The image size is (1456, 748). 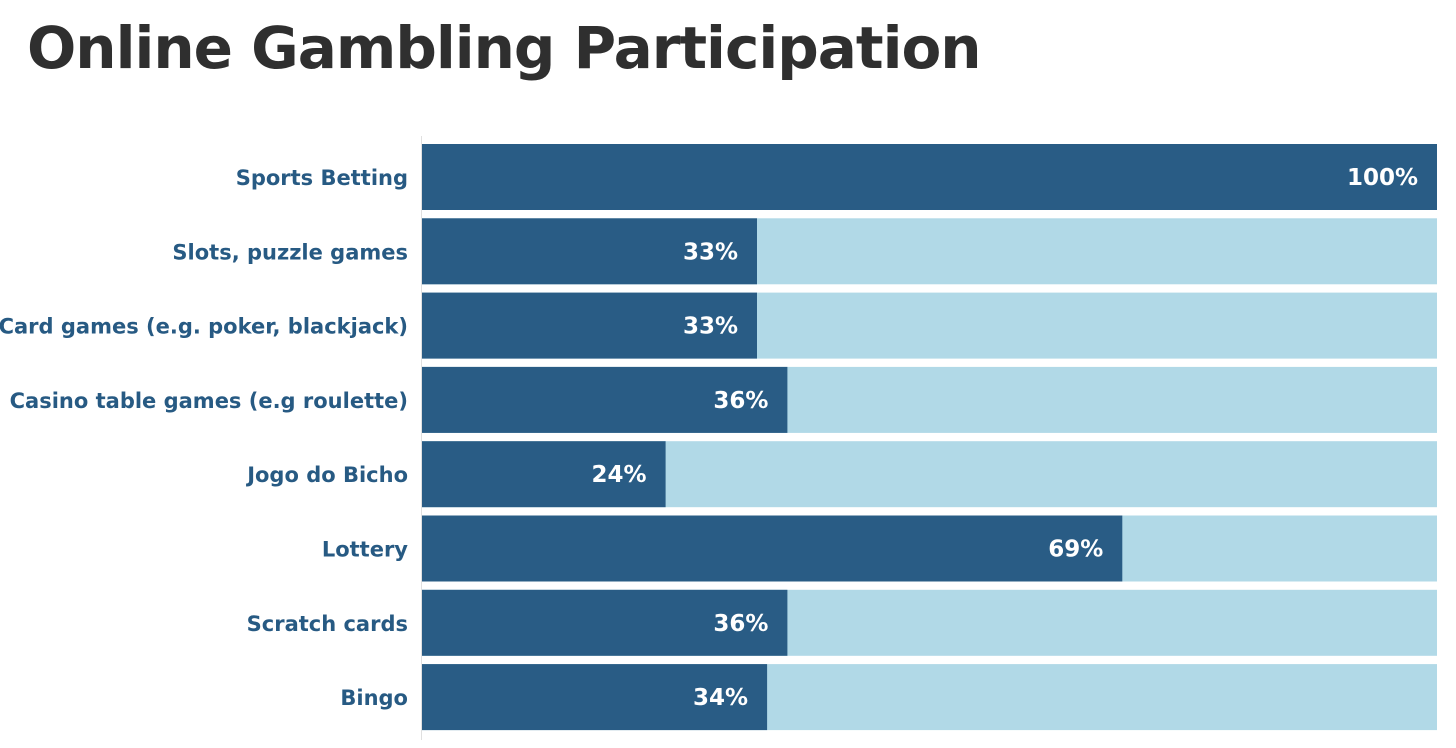 I want to click on bar-bingo, so click(x=595, y=697).